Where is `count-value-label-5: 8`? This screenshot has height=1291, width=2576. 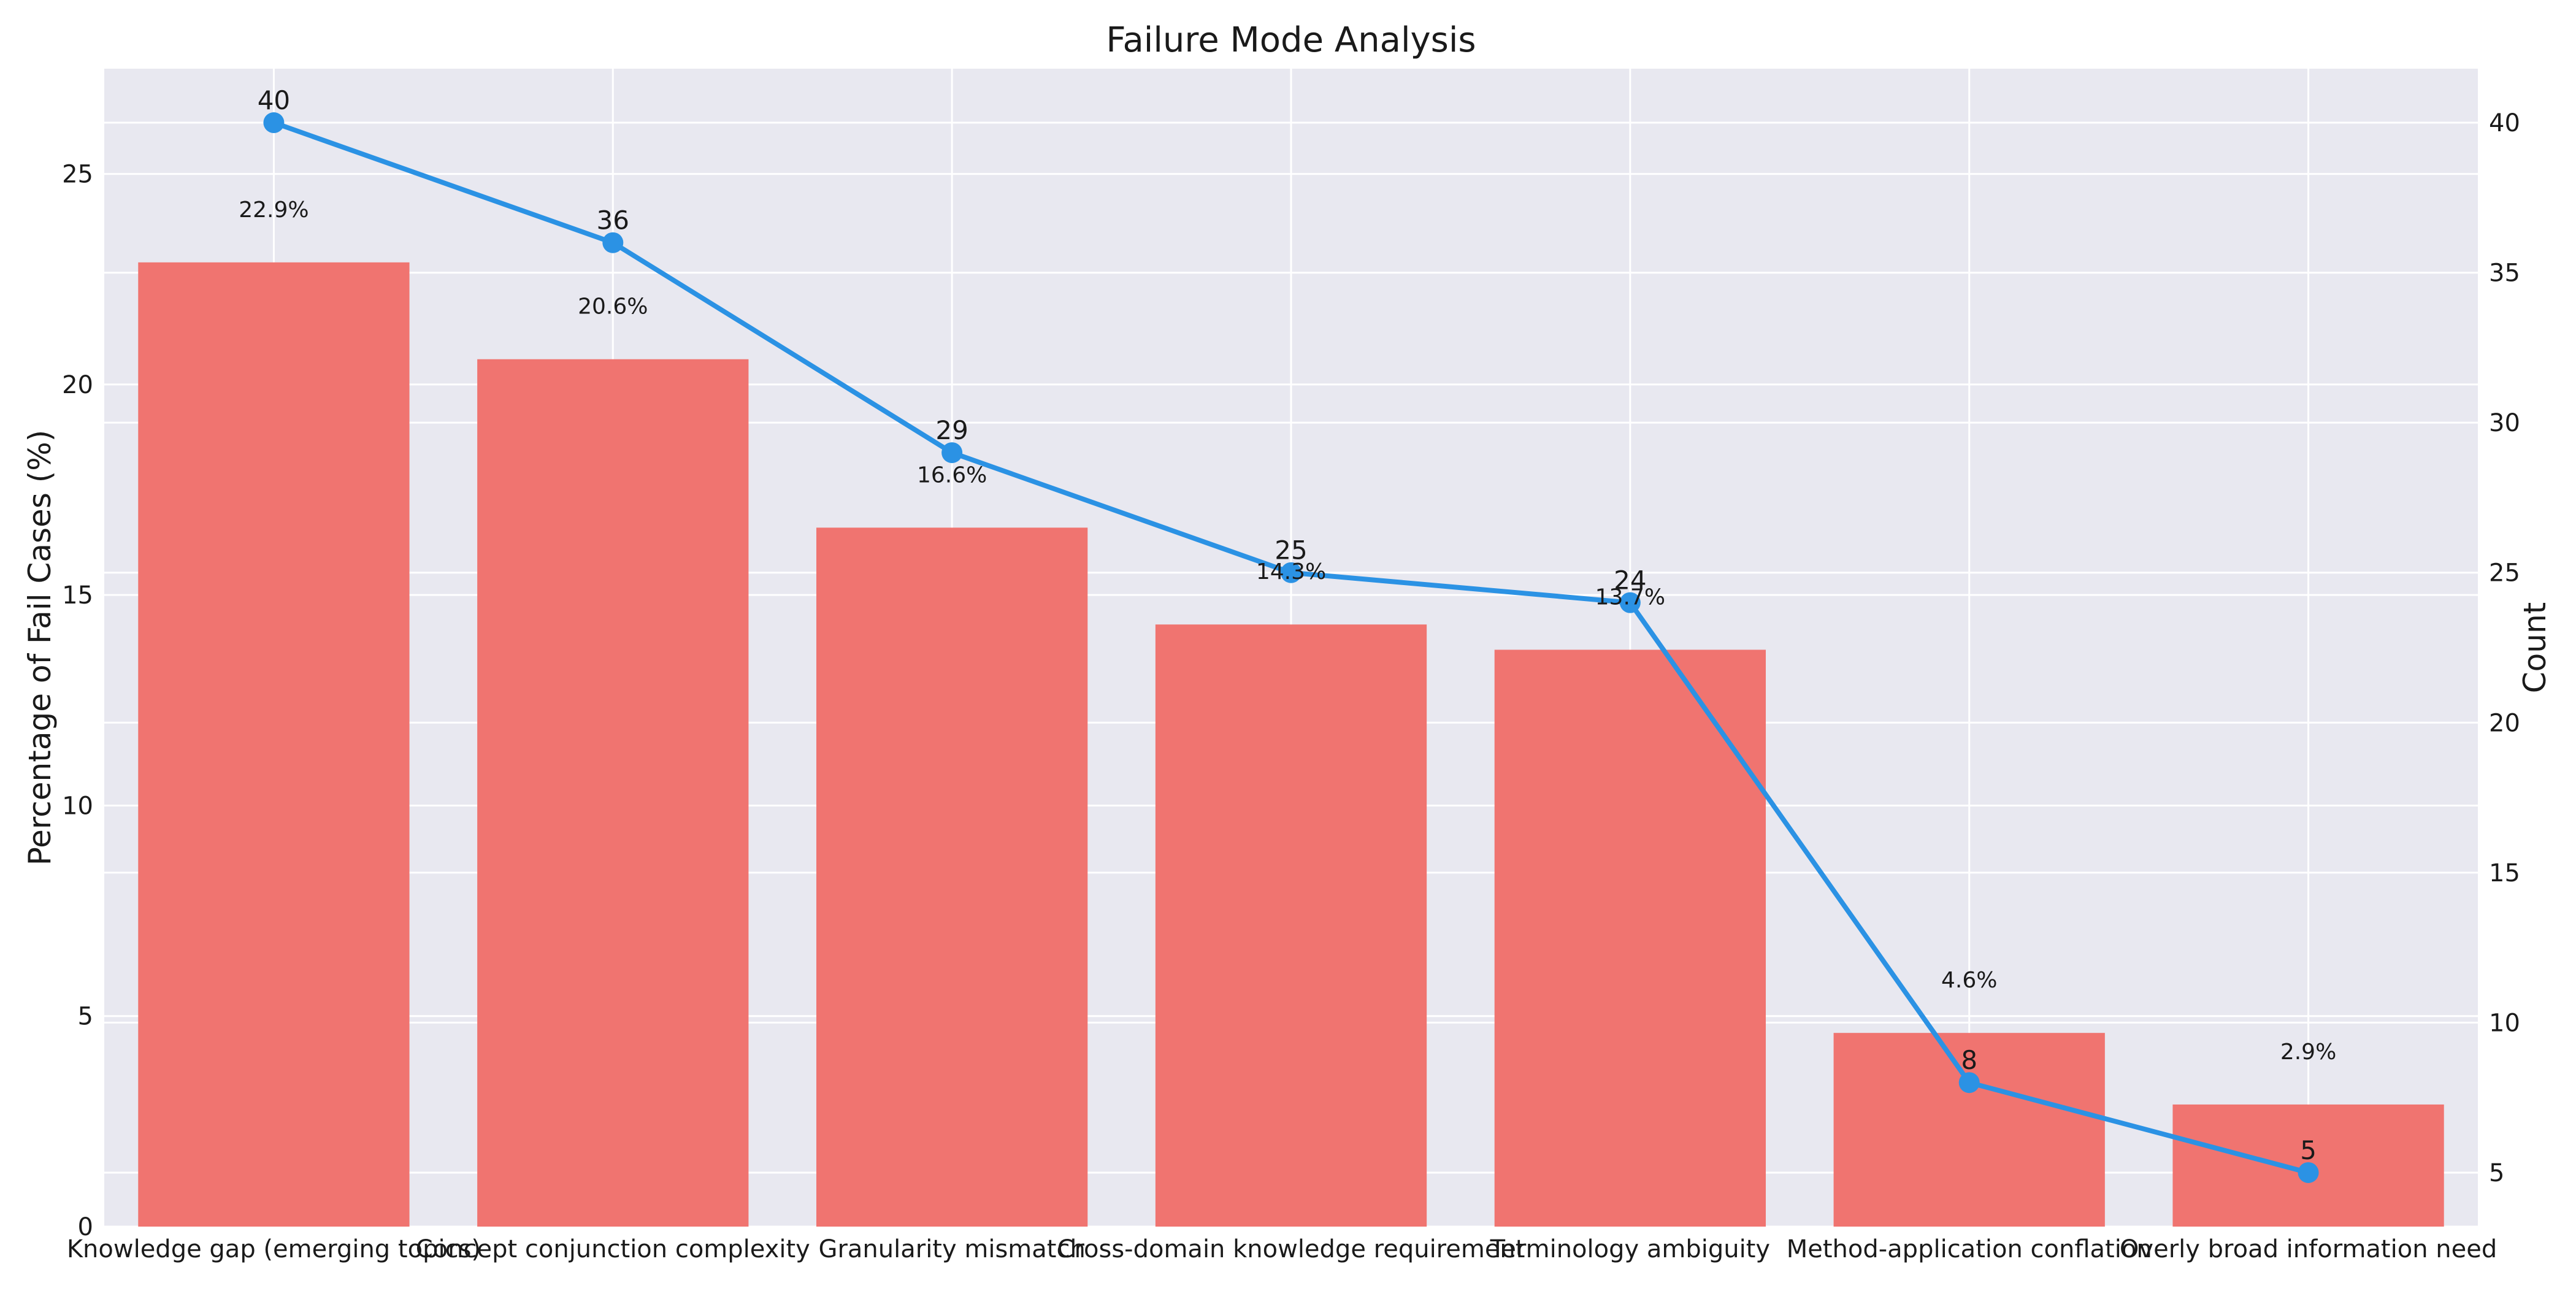
count-value-label-5: 8 is located at coordinates (1969, 1060).